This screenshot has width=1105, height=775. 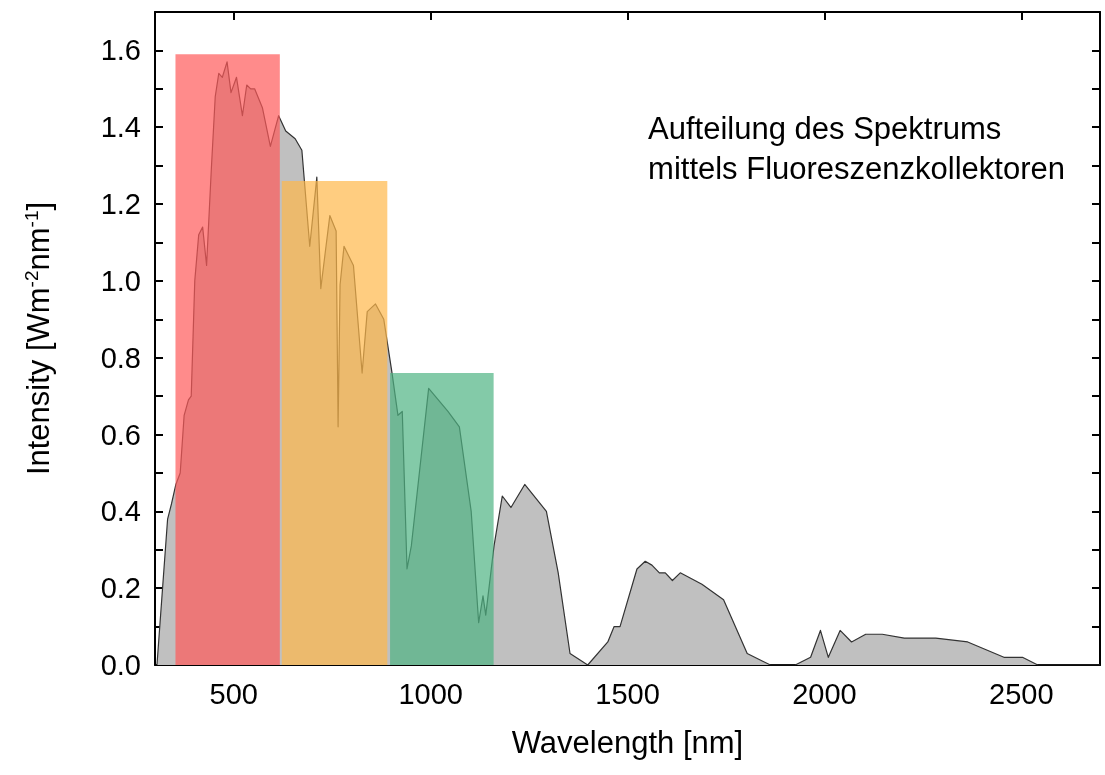 What do you see at coordinates (824, 693) in the screenshot?
I see `x-tick-label: 2000` at bounding box center [824, 693].